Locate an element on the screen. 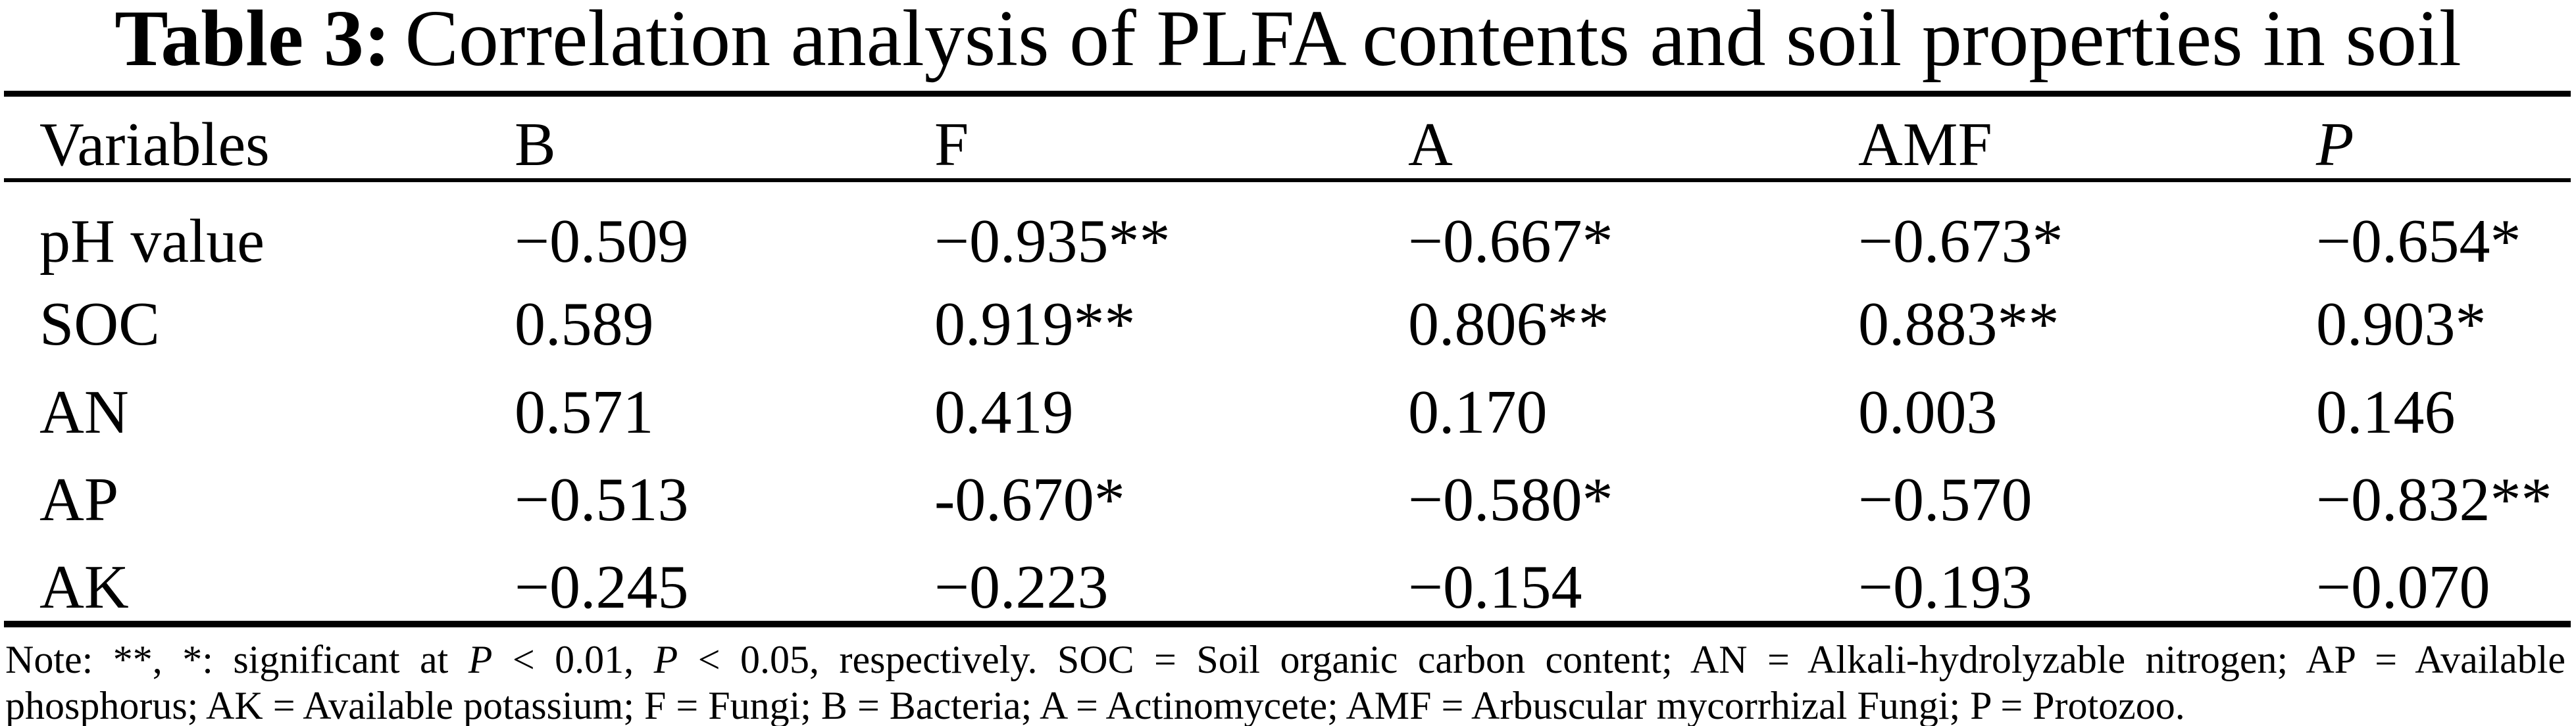 The width and height of the screenshot is (2576, 726). note-text: < 0.01, is located at coordinates (573, 659).